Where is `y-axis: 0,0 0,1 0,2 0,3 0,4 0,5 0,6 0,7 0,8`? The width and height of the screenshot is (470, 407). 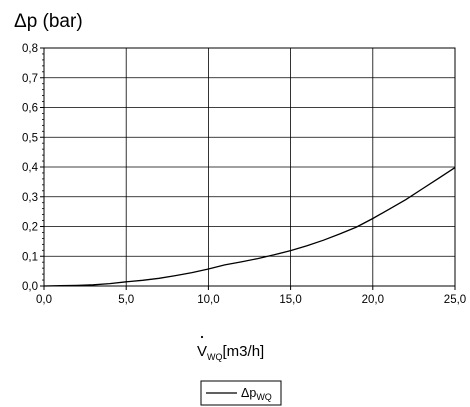 y-axis: 0,0 0,1 0,2 0,3 0,4 0,5 0,6 0,7 0,8 is located at coordinates (33, 168).